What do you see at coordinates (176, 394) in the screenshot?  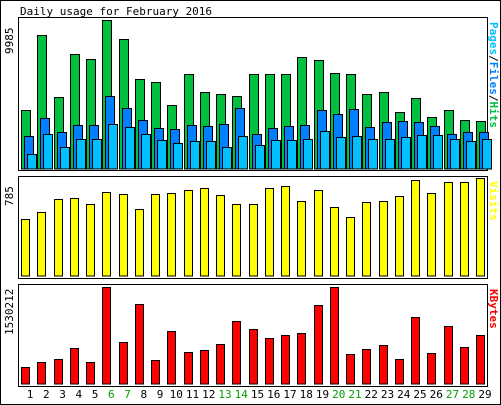 I see `x-tick-label-day-10: 10` at bounding box center [176, 394].